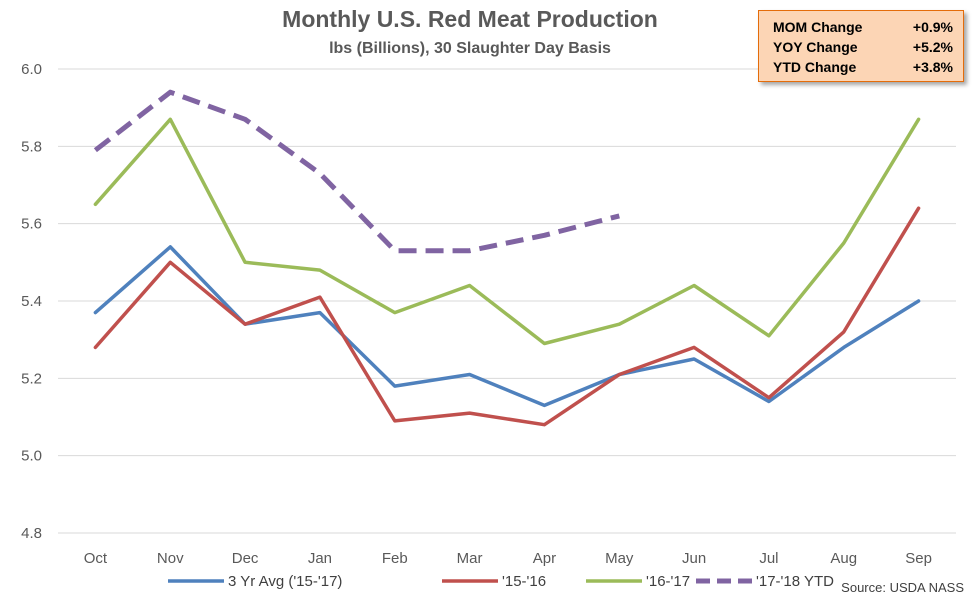 The image size is (976, 601). What do you see at coordinates (544, 558) in the screenshot?
I see `x-tick-label: Apr` at bounding box center [544, 558].